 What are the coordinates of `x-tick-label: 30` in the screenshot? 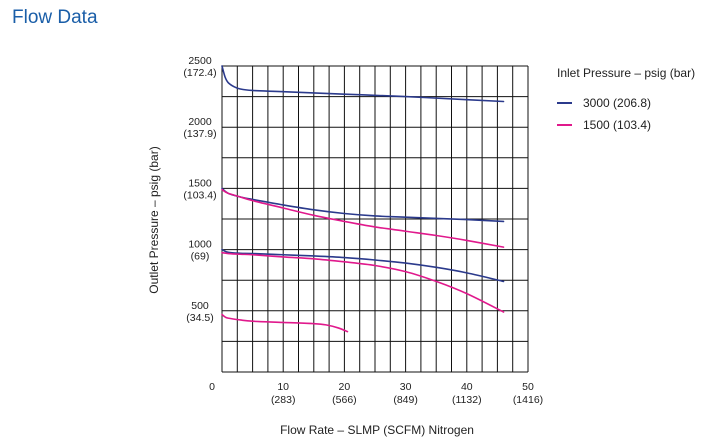 It's located at (406, 387).